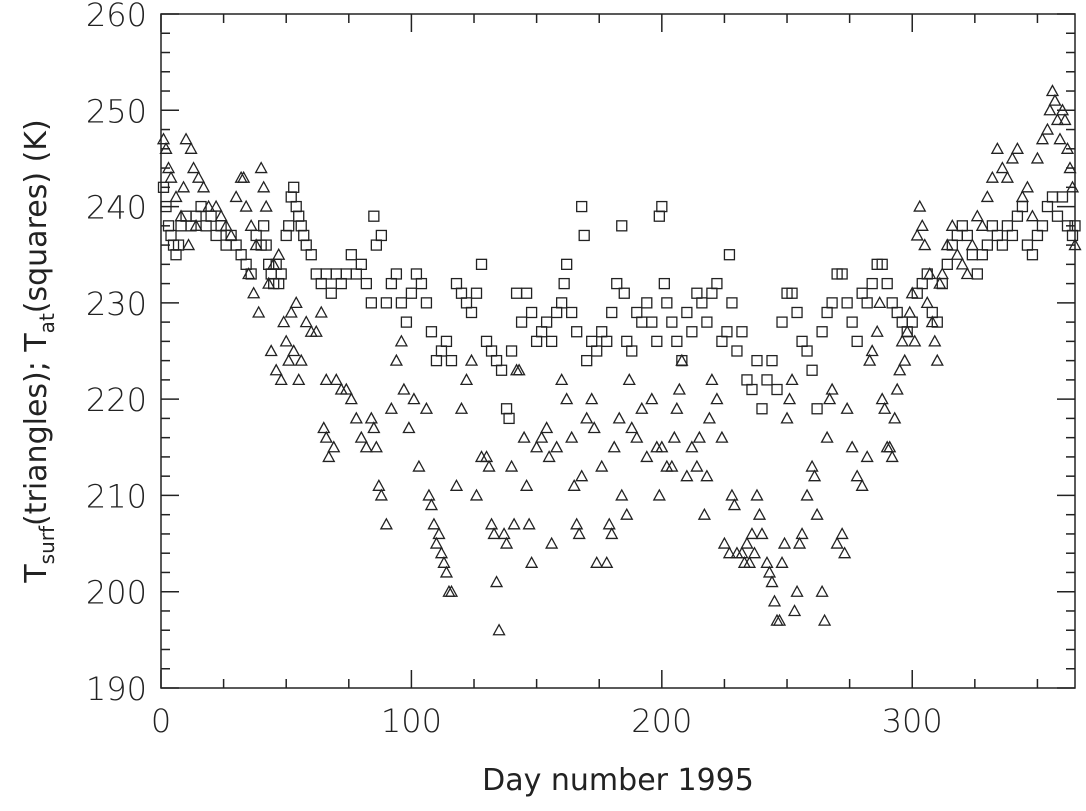 The width and height of the screenshot is (1086, 811). I want to click on y-tick-label: 210, so click(116, 496).